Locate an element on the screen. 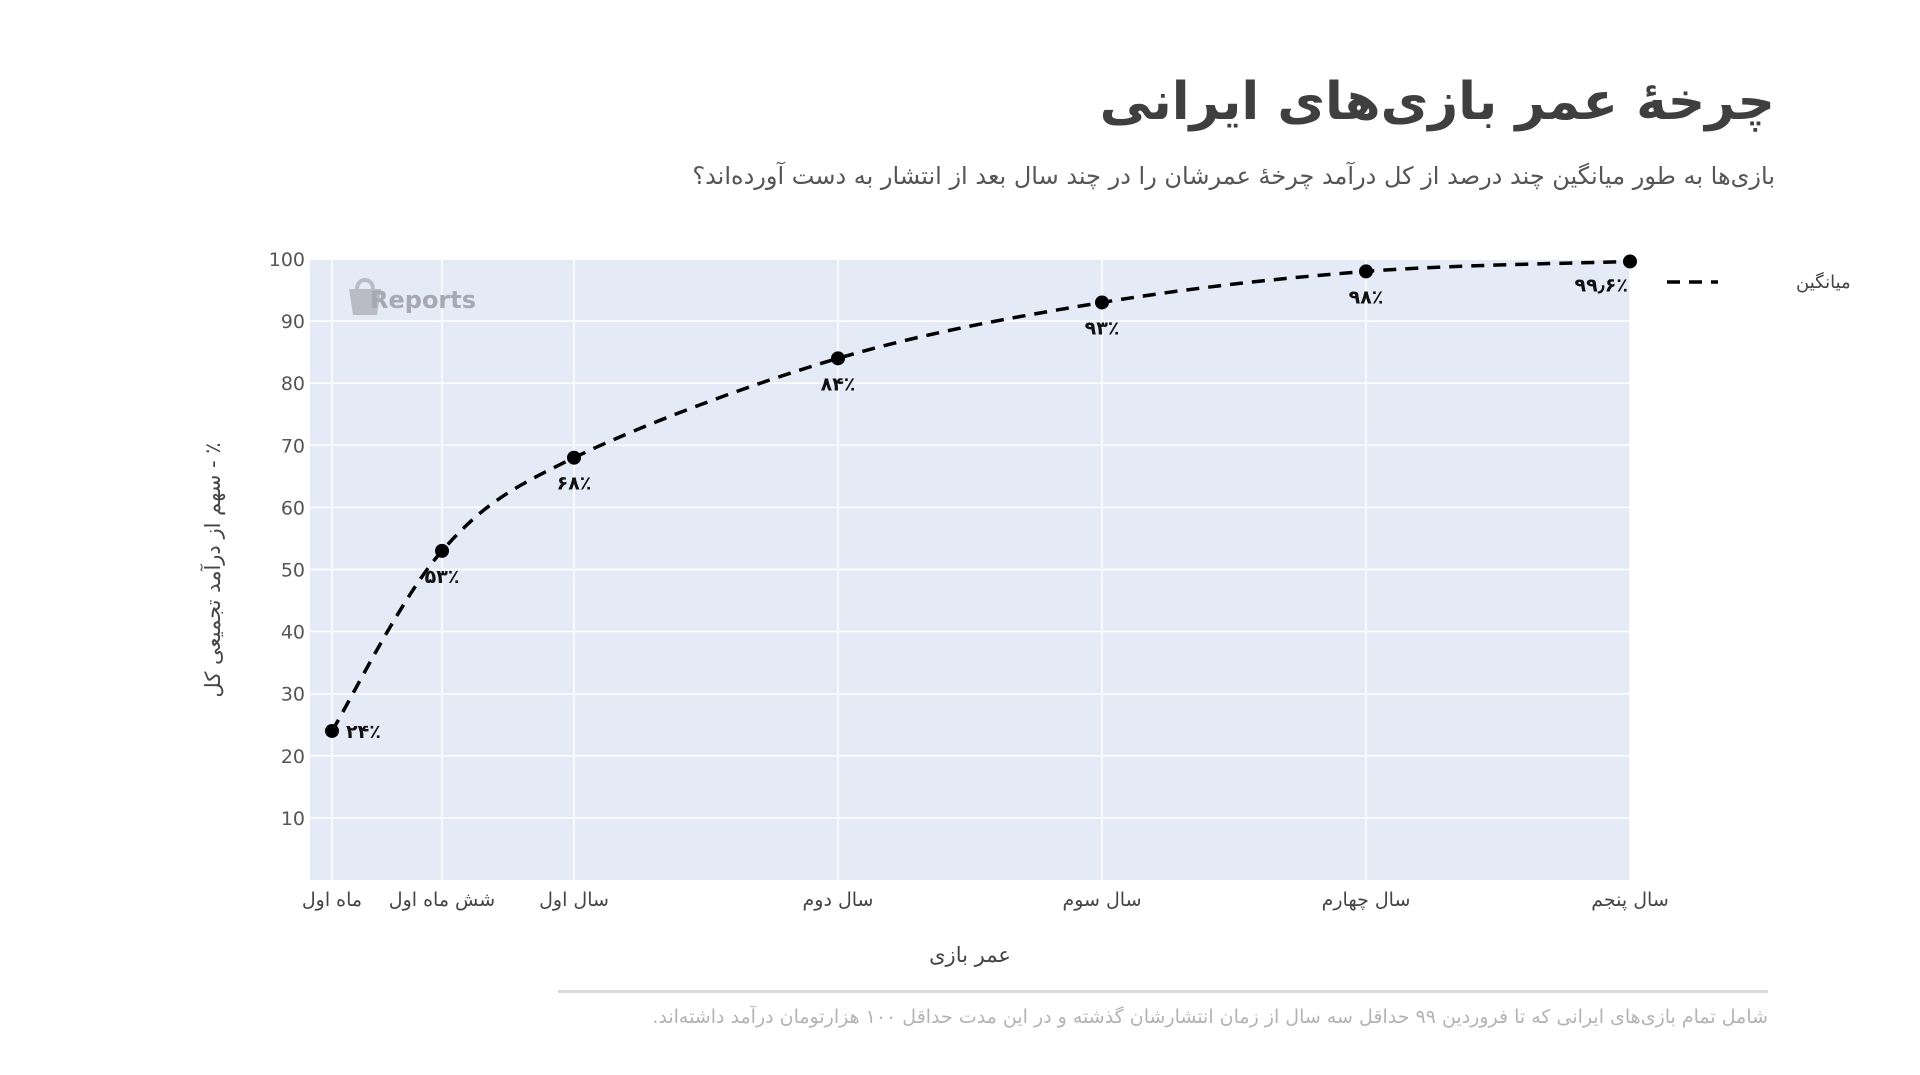  y-tick-label: 80 is located at coordinates (293, 384).